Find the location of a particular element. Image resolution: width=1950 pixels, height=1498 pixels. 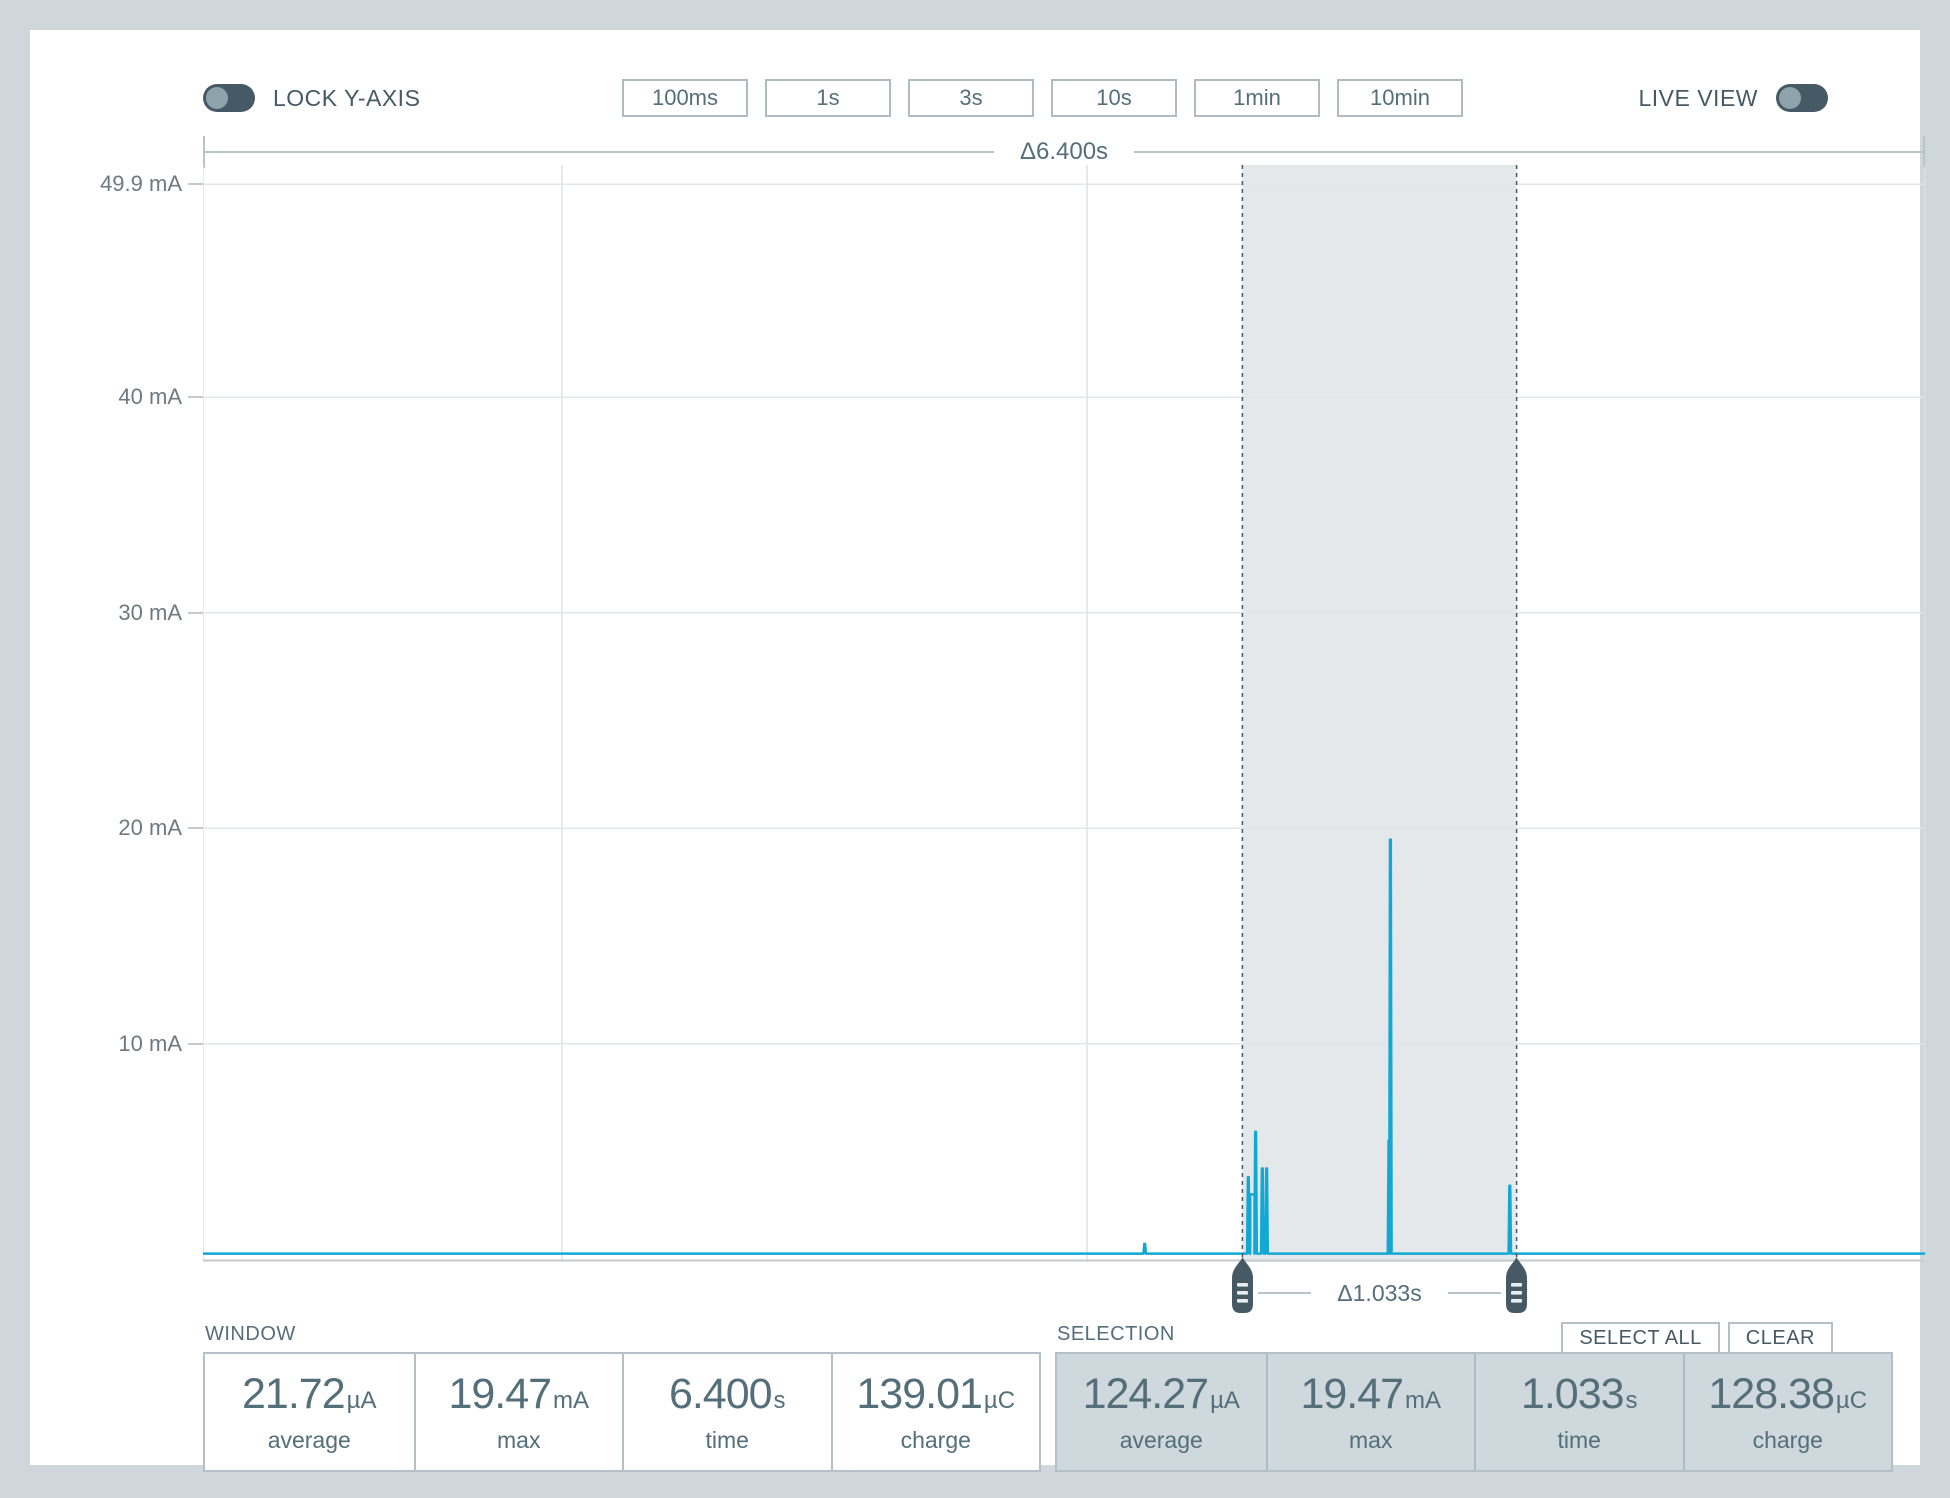

window-button-1s: 1s is located at coordinates (828, 98).